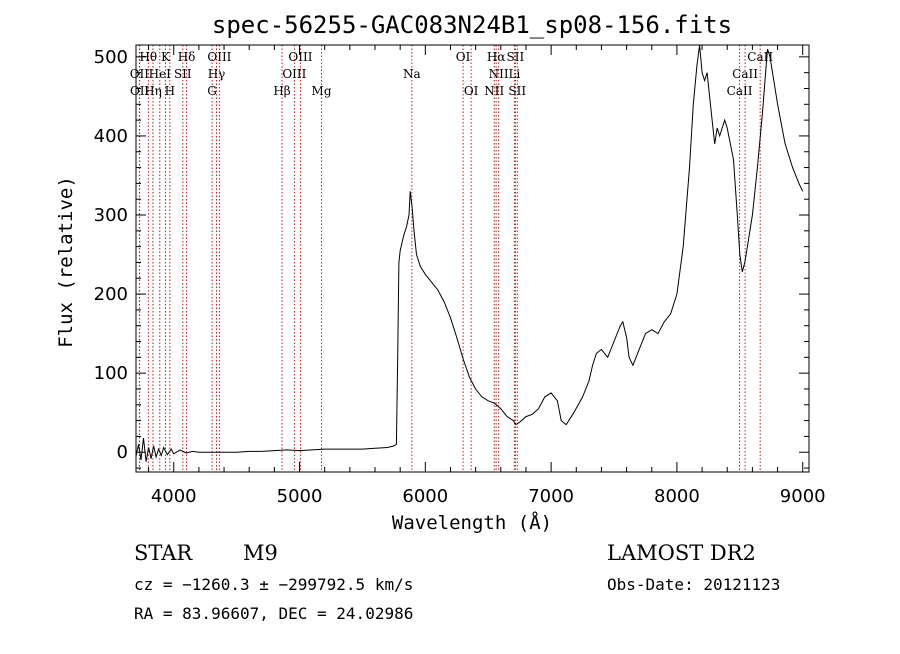 The height and width of the screenshot is (654, 900). Describe the element at coordinates (273, 584) in the screenshot. I see `redshift-text: cz = −1260.3 ± −299792.5 km/s` at that location.